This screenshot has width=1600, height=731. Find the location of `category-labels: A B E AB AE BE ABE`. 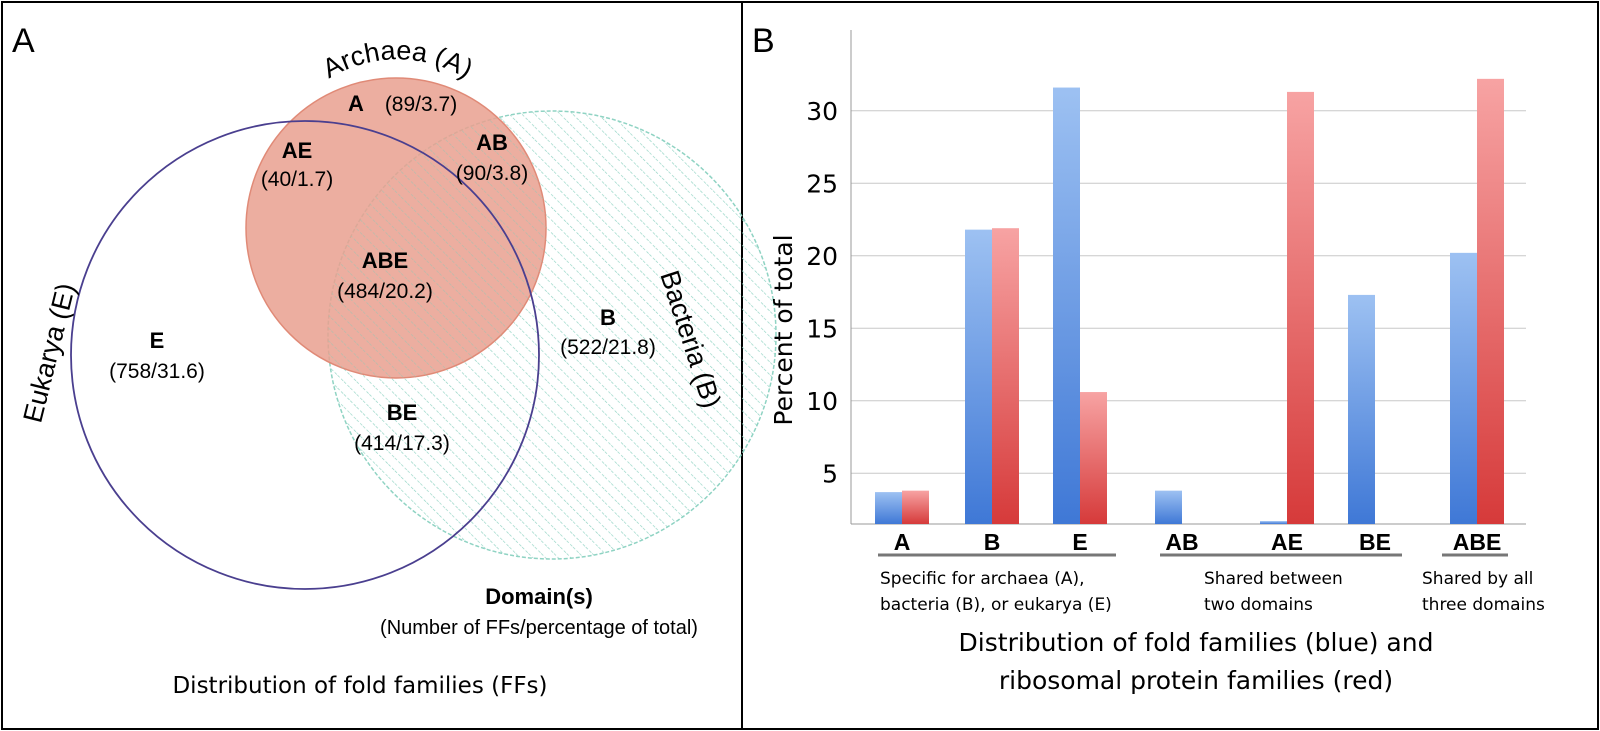

category-labels: A B E AB AE BE ABE is located at coordinates (1198, 542).